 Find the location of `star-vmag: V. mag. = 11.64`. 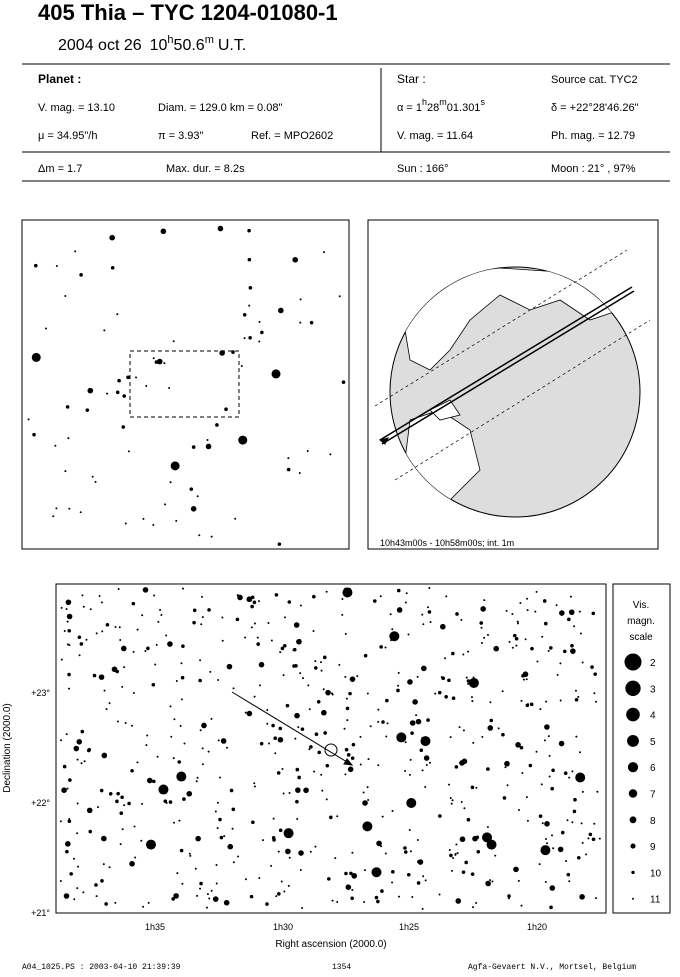

star-vmag: V. mag. = 11.64 is located at coordinates (435, 136).